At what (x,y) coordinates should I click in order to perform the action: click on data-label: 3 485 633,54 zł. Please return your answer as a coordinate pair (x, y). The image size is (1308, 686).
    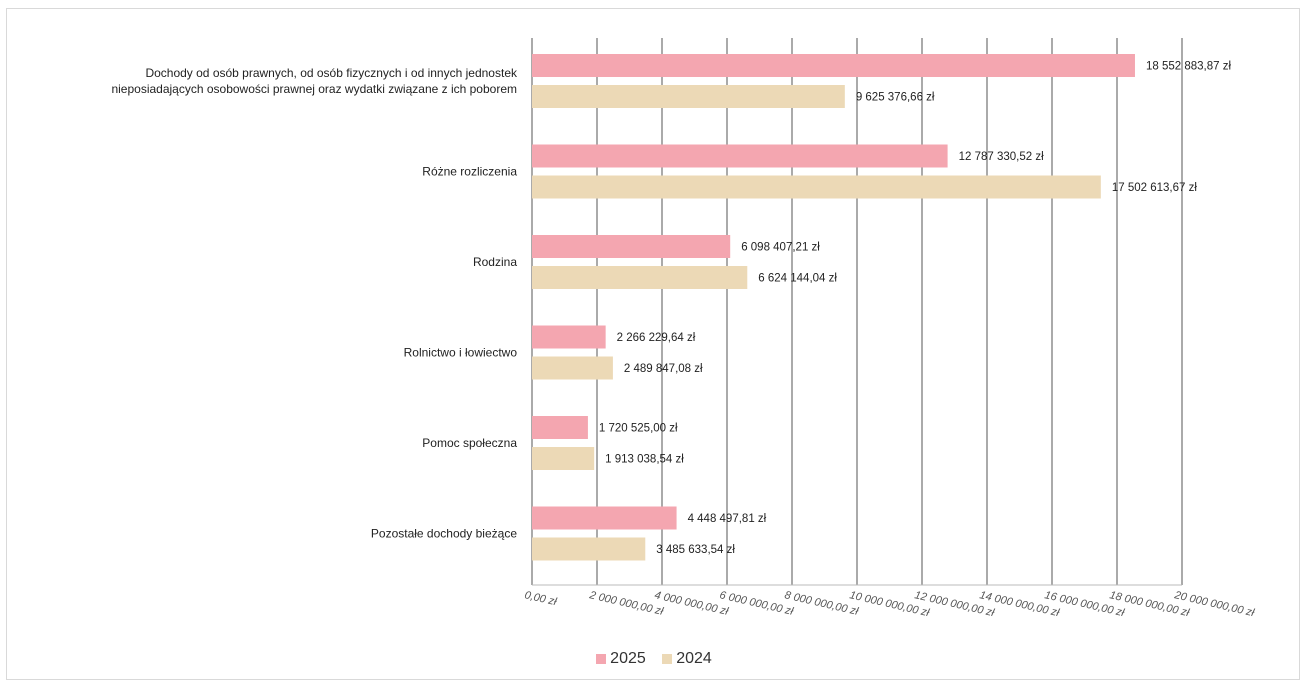
    Looking at the image, I should click on (695, 550).